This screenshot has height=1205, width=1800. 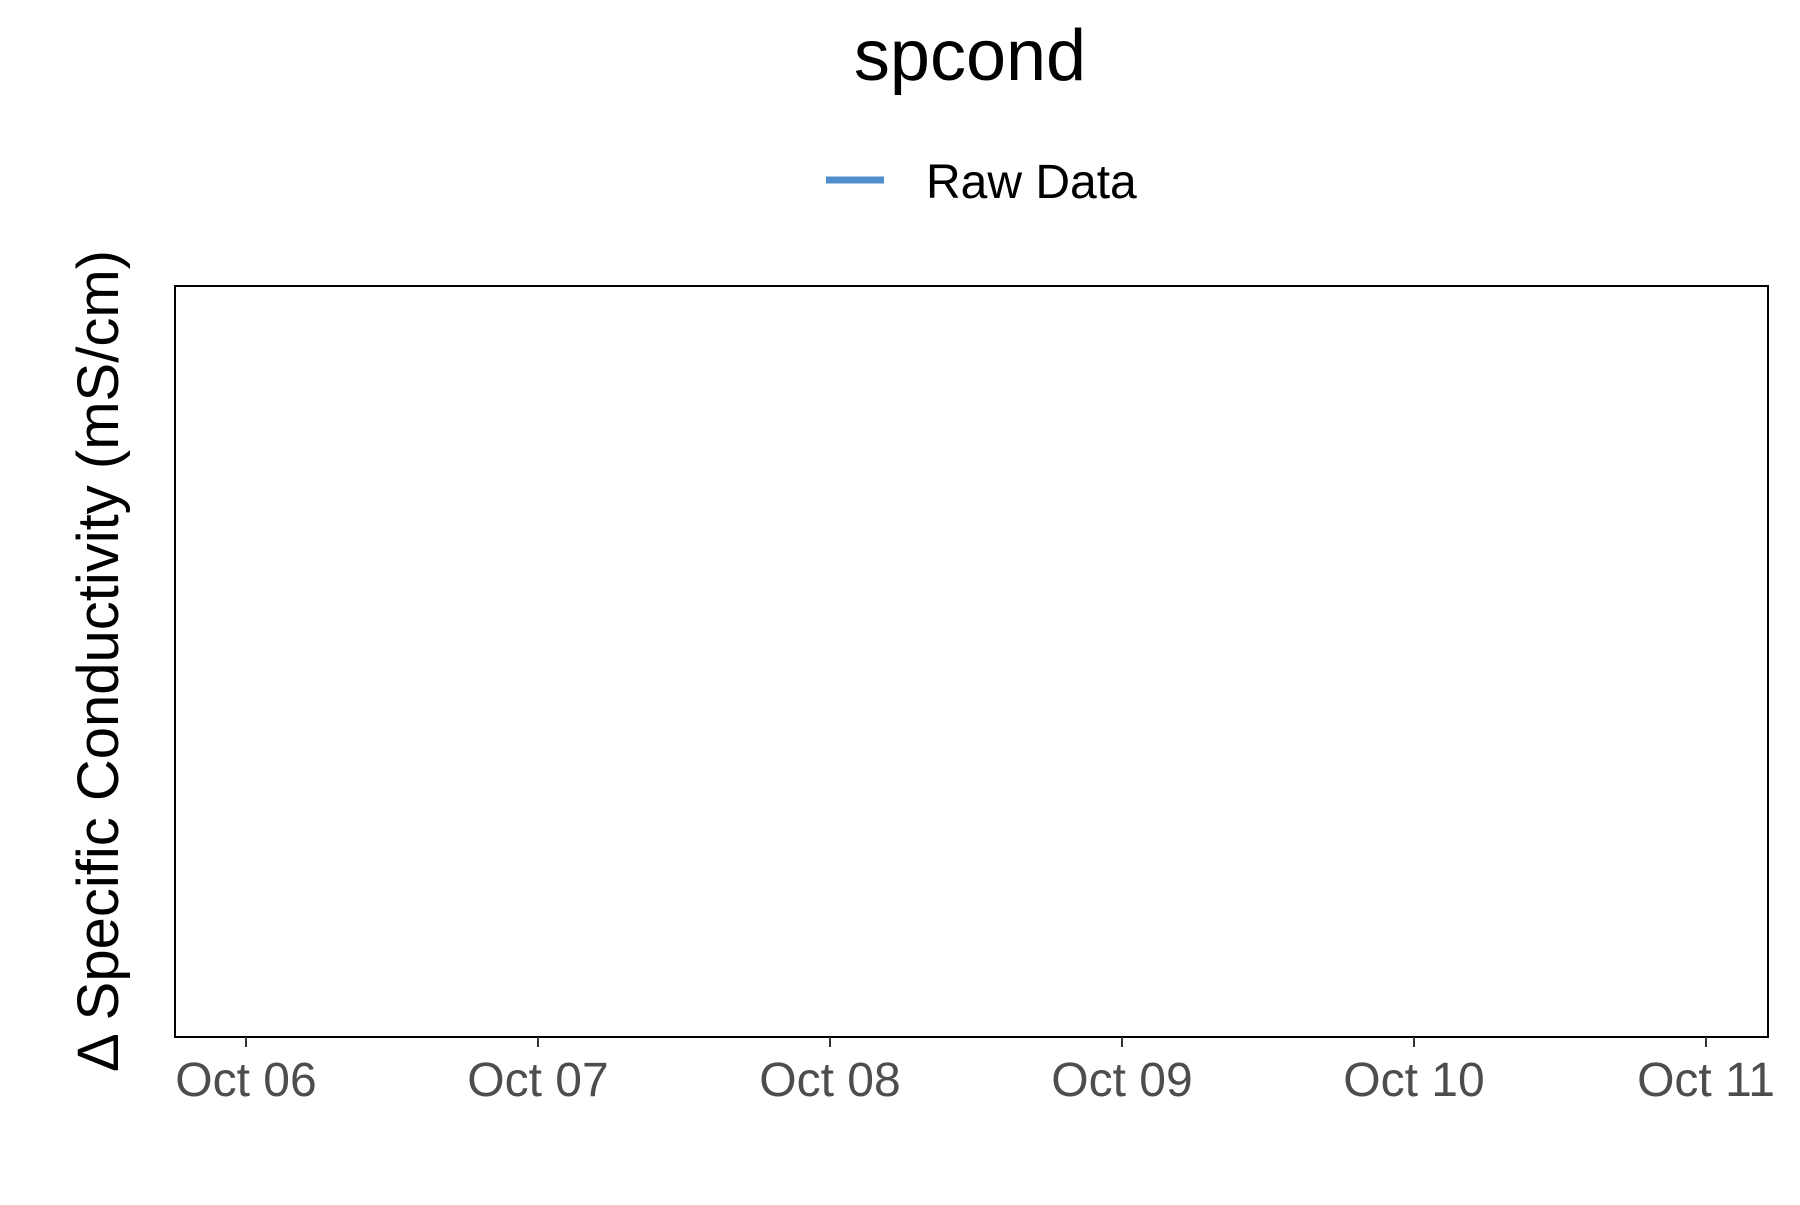 What do you see at coordinates (975, 1072) in the screenshot?
I see `x-axis: Oct 06 Oct 07 Oct 08 Oct 09 Oct 10 Oct 11` at bounding box center [975, 1072].